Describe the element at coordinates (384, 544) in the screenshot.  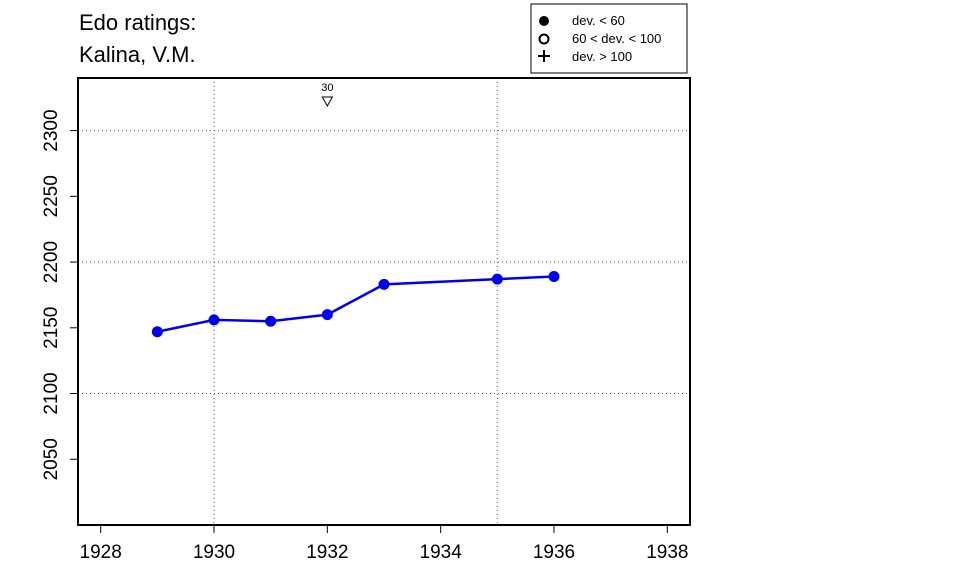
I see `x-axis: 1928 1930 1932 1934 1936 1938` at that location.